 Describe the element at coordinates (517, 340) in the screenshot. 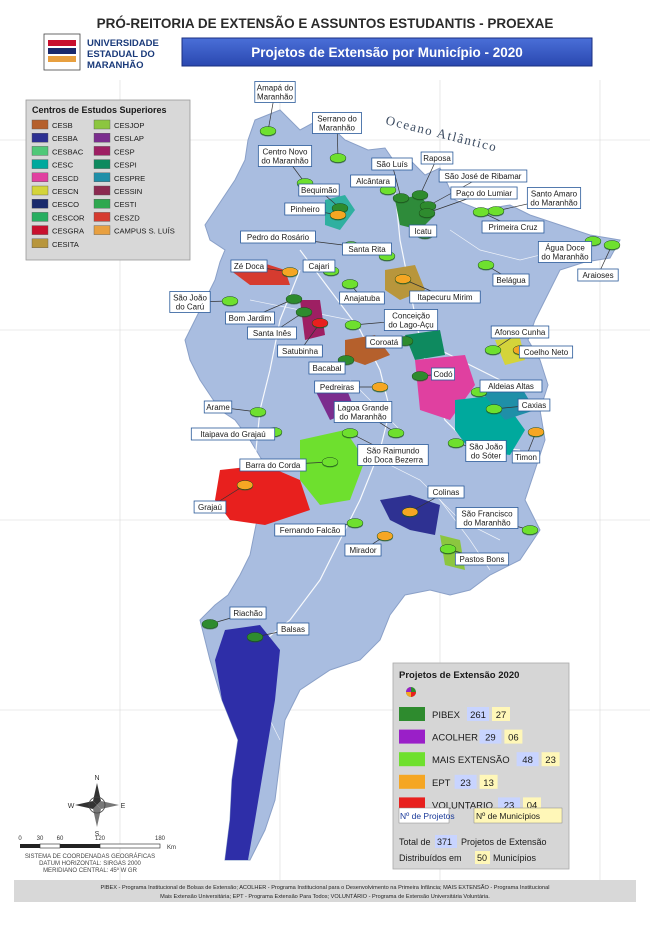

I see `municipio-marker: Afonso Cunha` at that location.